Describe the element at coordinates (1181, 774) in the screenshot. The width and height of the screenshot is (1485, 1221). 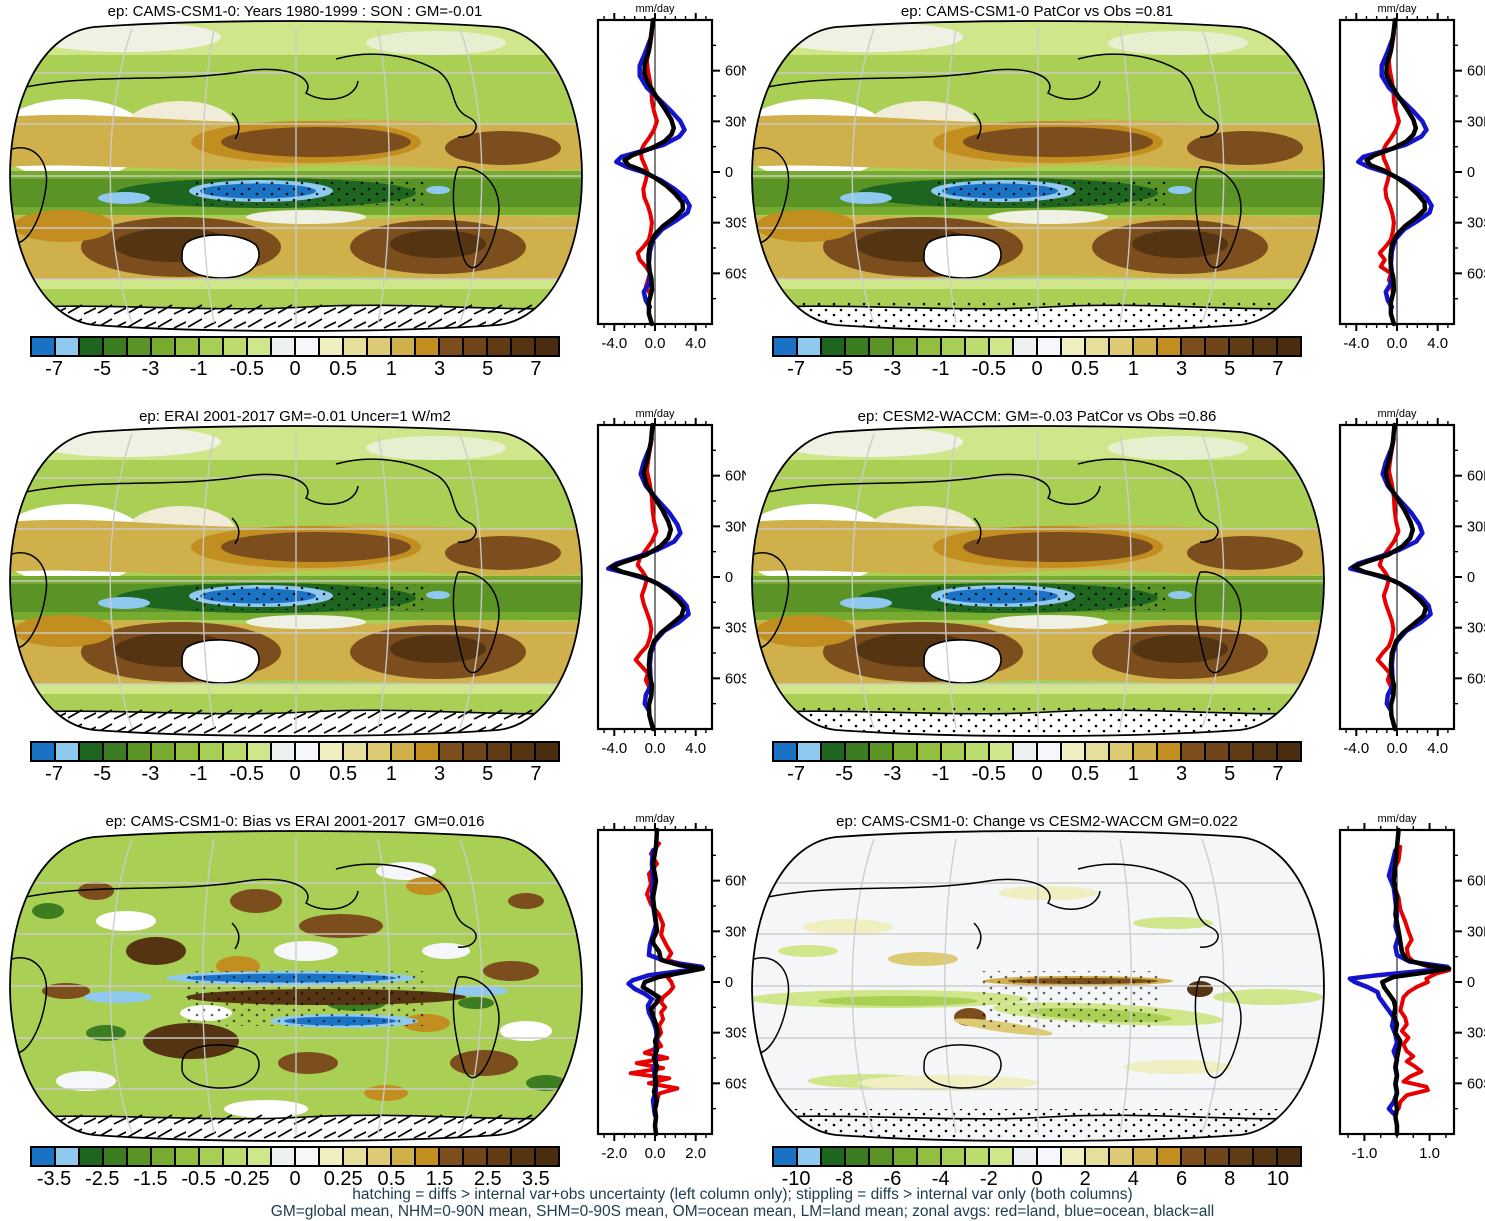
I see `colorbar-tick-label: 3` at that location.